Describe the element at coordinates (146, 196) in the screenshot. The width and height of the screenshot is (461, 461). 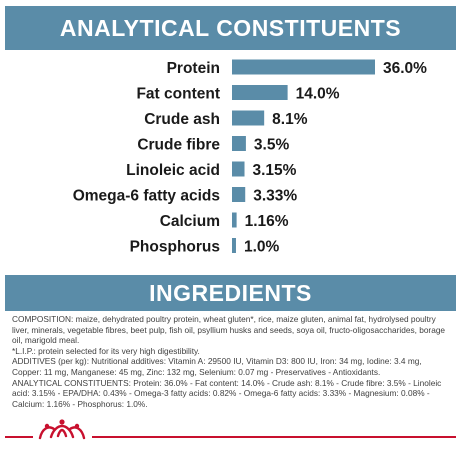
I see `category-label: Omega-6 fatty acids` at that location.